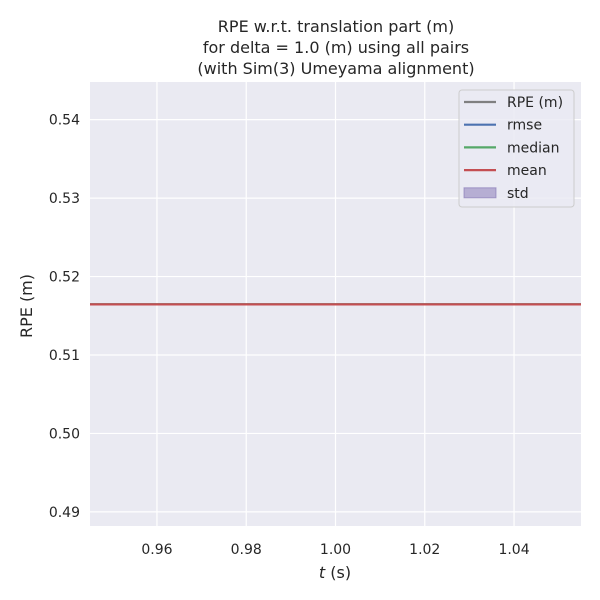 The height and width of the screenshot is (600, 600). What do you see at coordinates (527, 171) in the screenshot?
I see `legend-label: mean` at bounding box center [527, 171].